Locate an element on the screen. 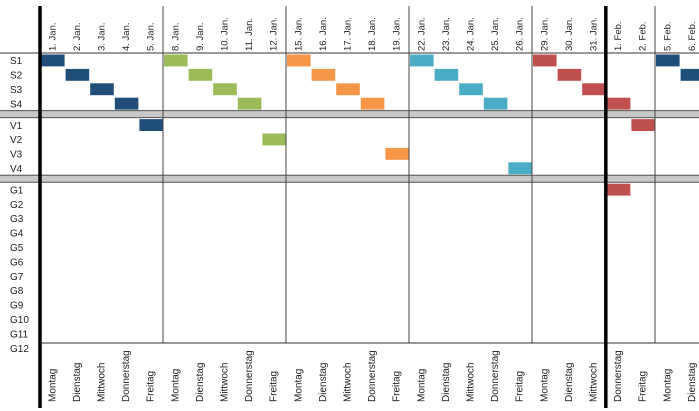 The image size is (699, 411). cell-V3-19-Jan- is located at coordinates (397, 153).